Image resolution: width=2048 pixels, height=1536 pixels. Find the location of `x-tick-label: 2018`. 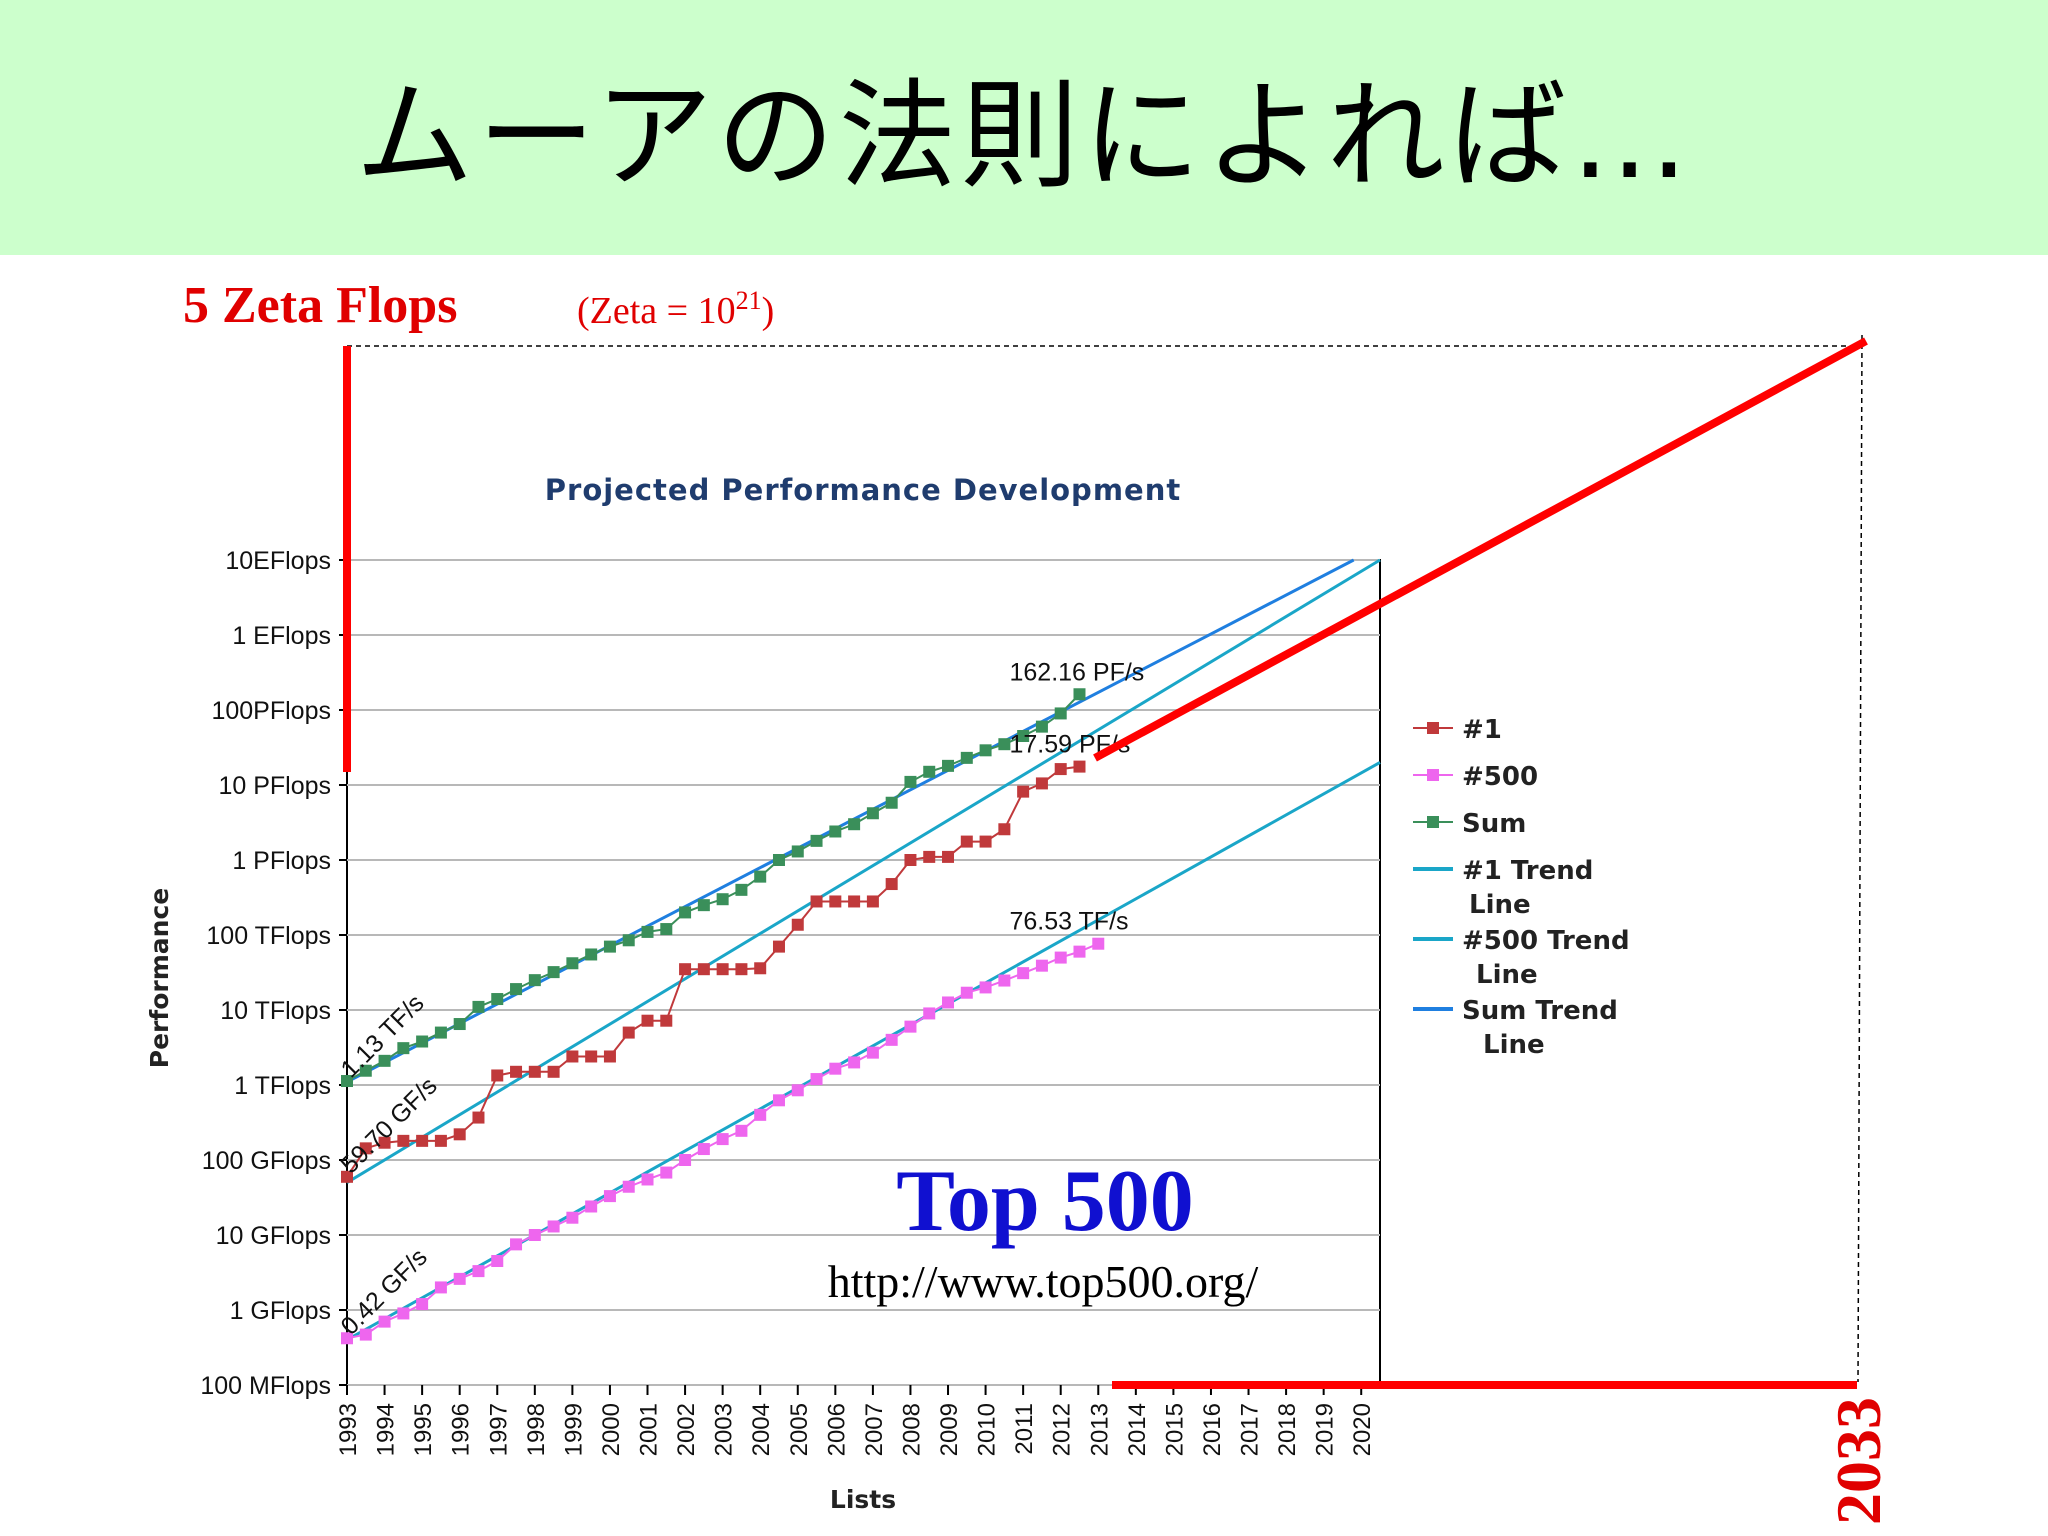

x-tick-label: 2018 is located at coordinates (1287, 1429).